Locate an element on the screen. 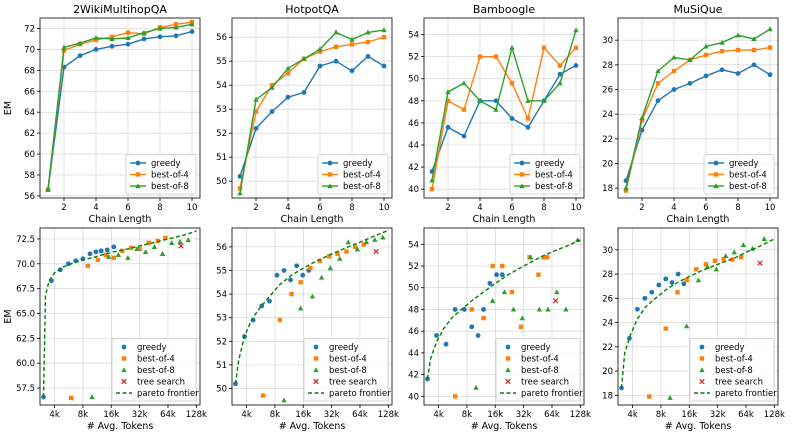 The image size is (793, 436). legend-label: tree search is located at coordinates (545, 383).